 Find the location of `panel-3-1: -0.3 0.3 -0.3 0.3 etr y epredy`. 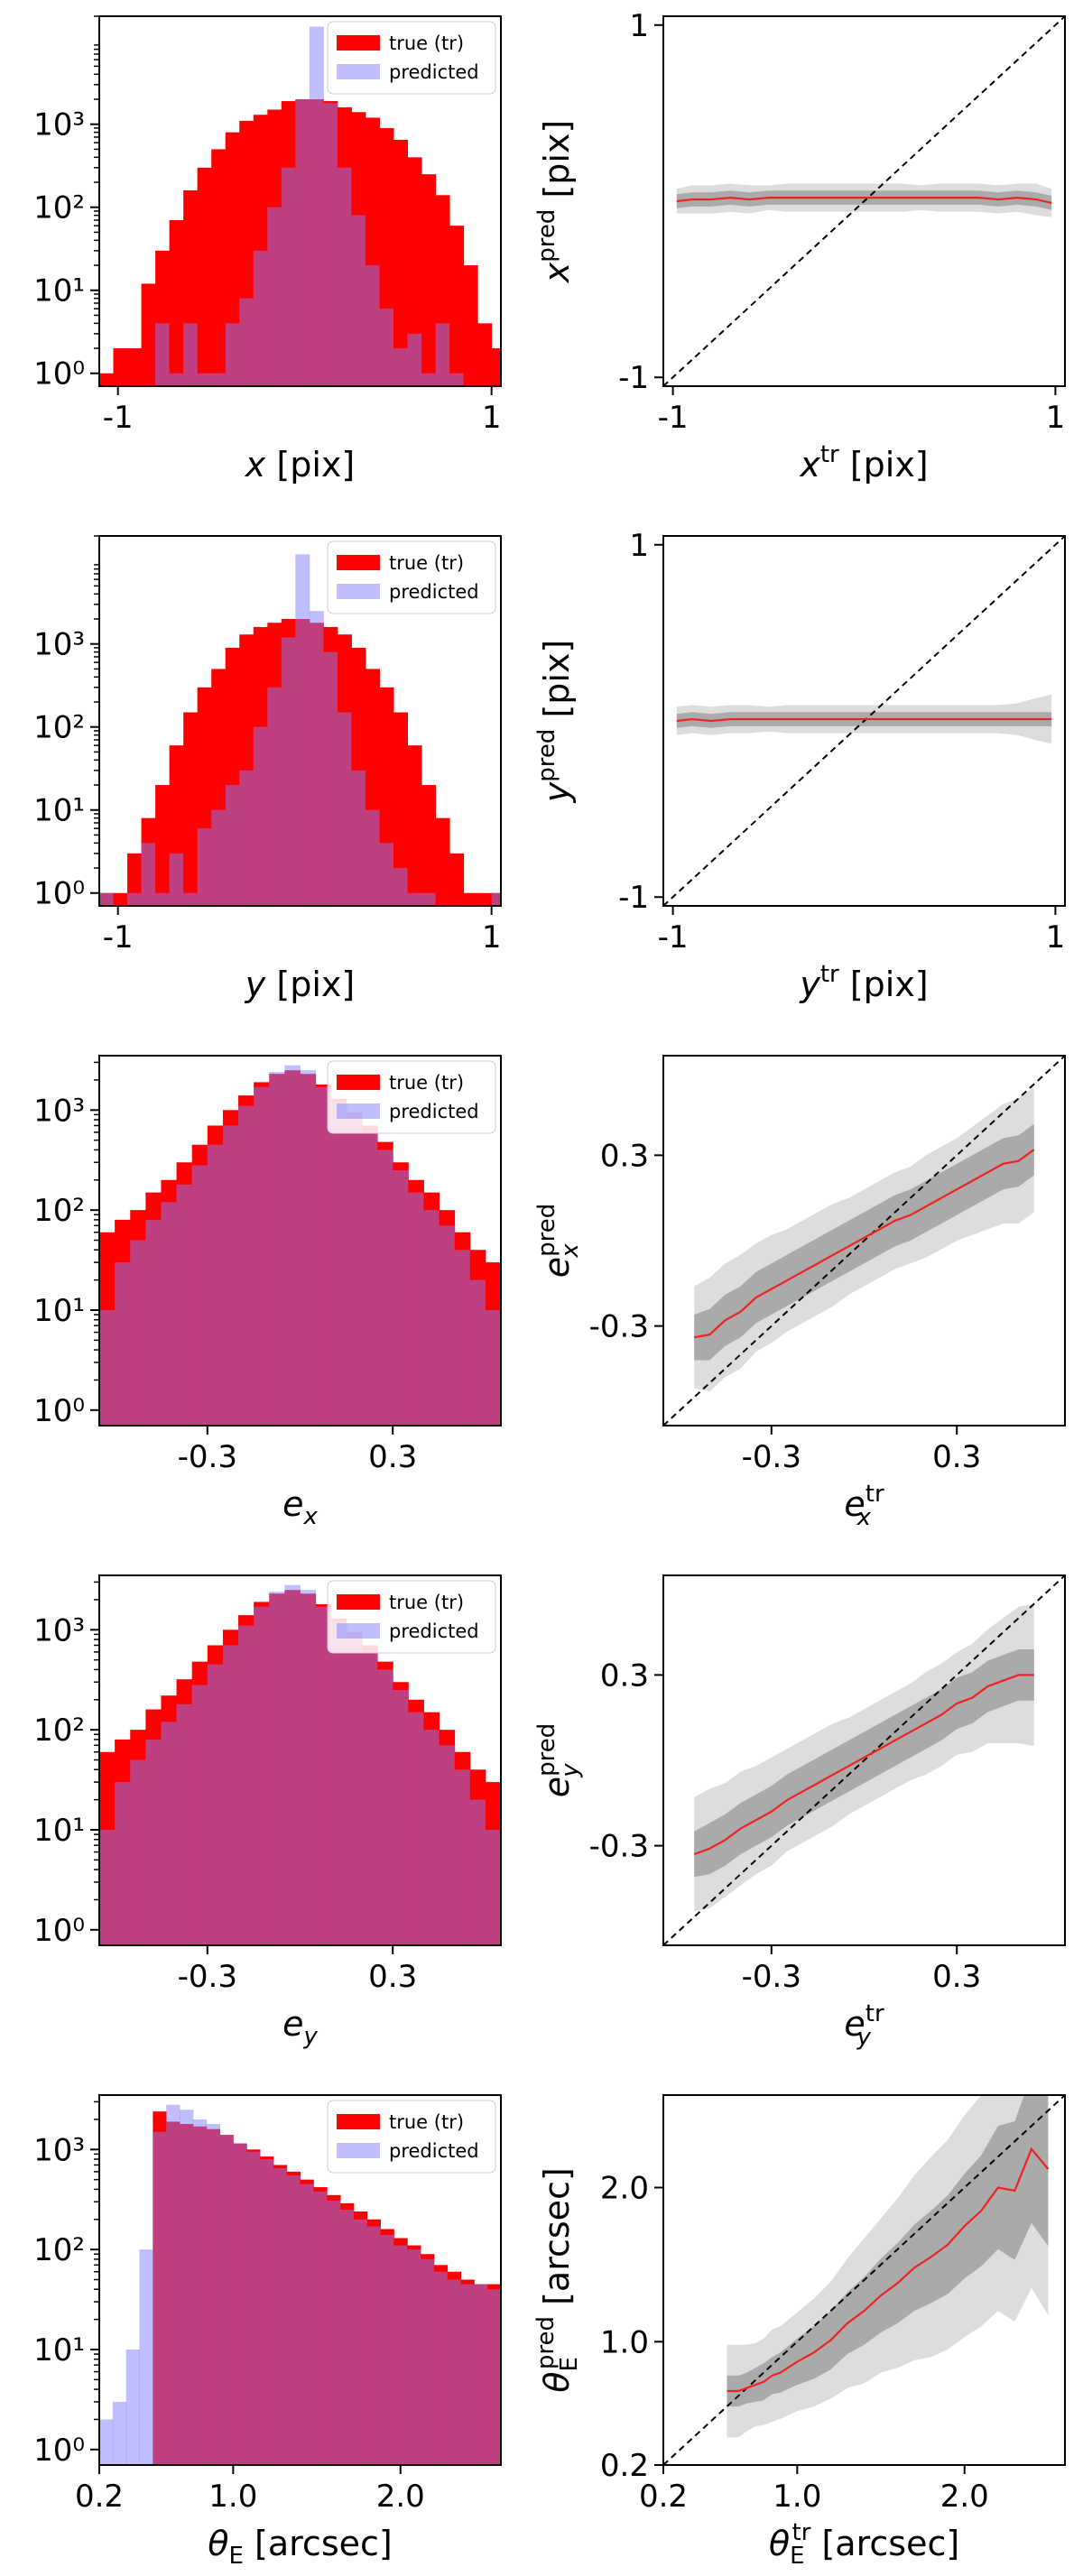

panel-3-1: -0.3 0.3 -0.3 0.3 etr y epredy is located at coordinates (799, 1812).